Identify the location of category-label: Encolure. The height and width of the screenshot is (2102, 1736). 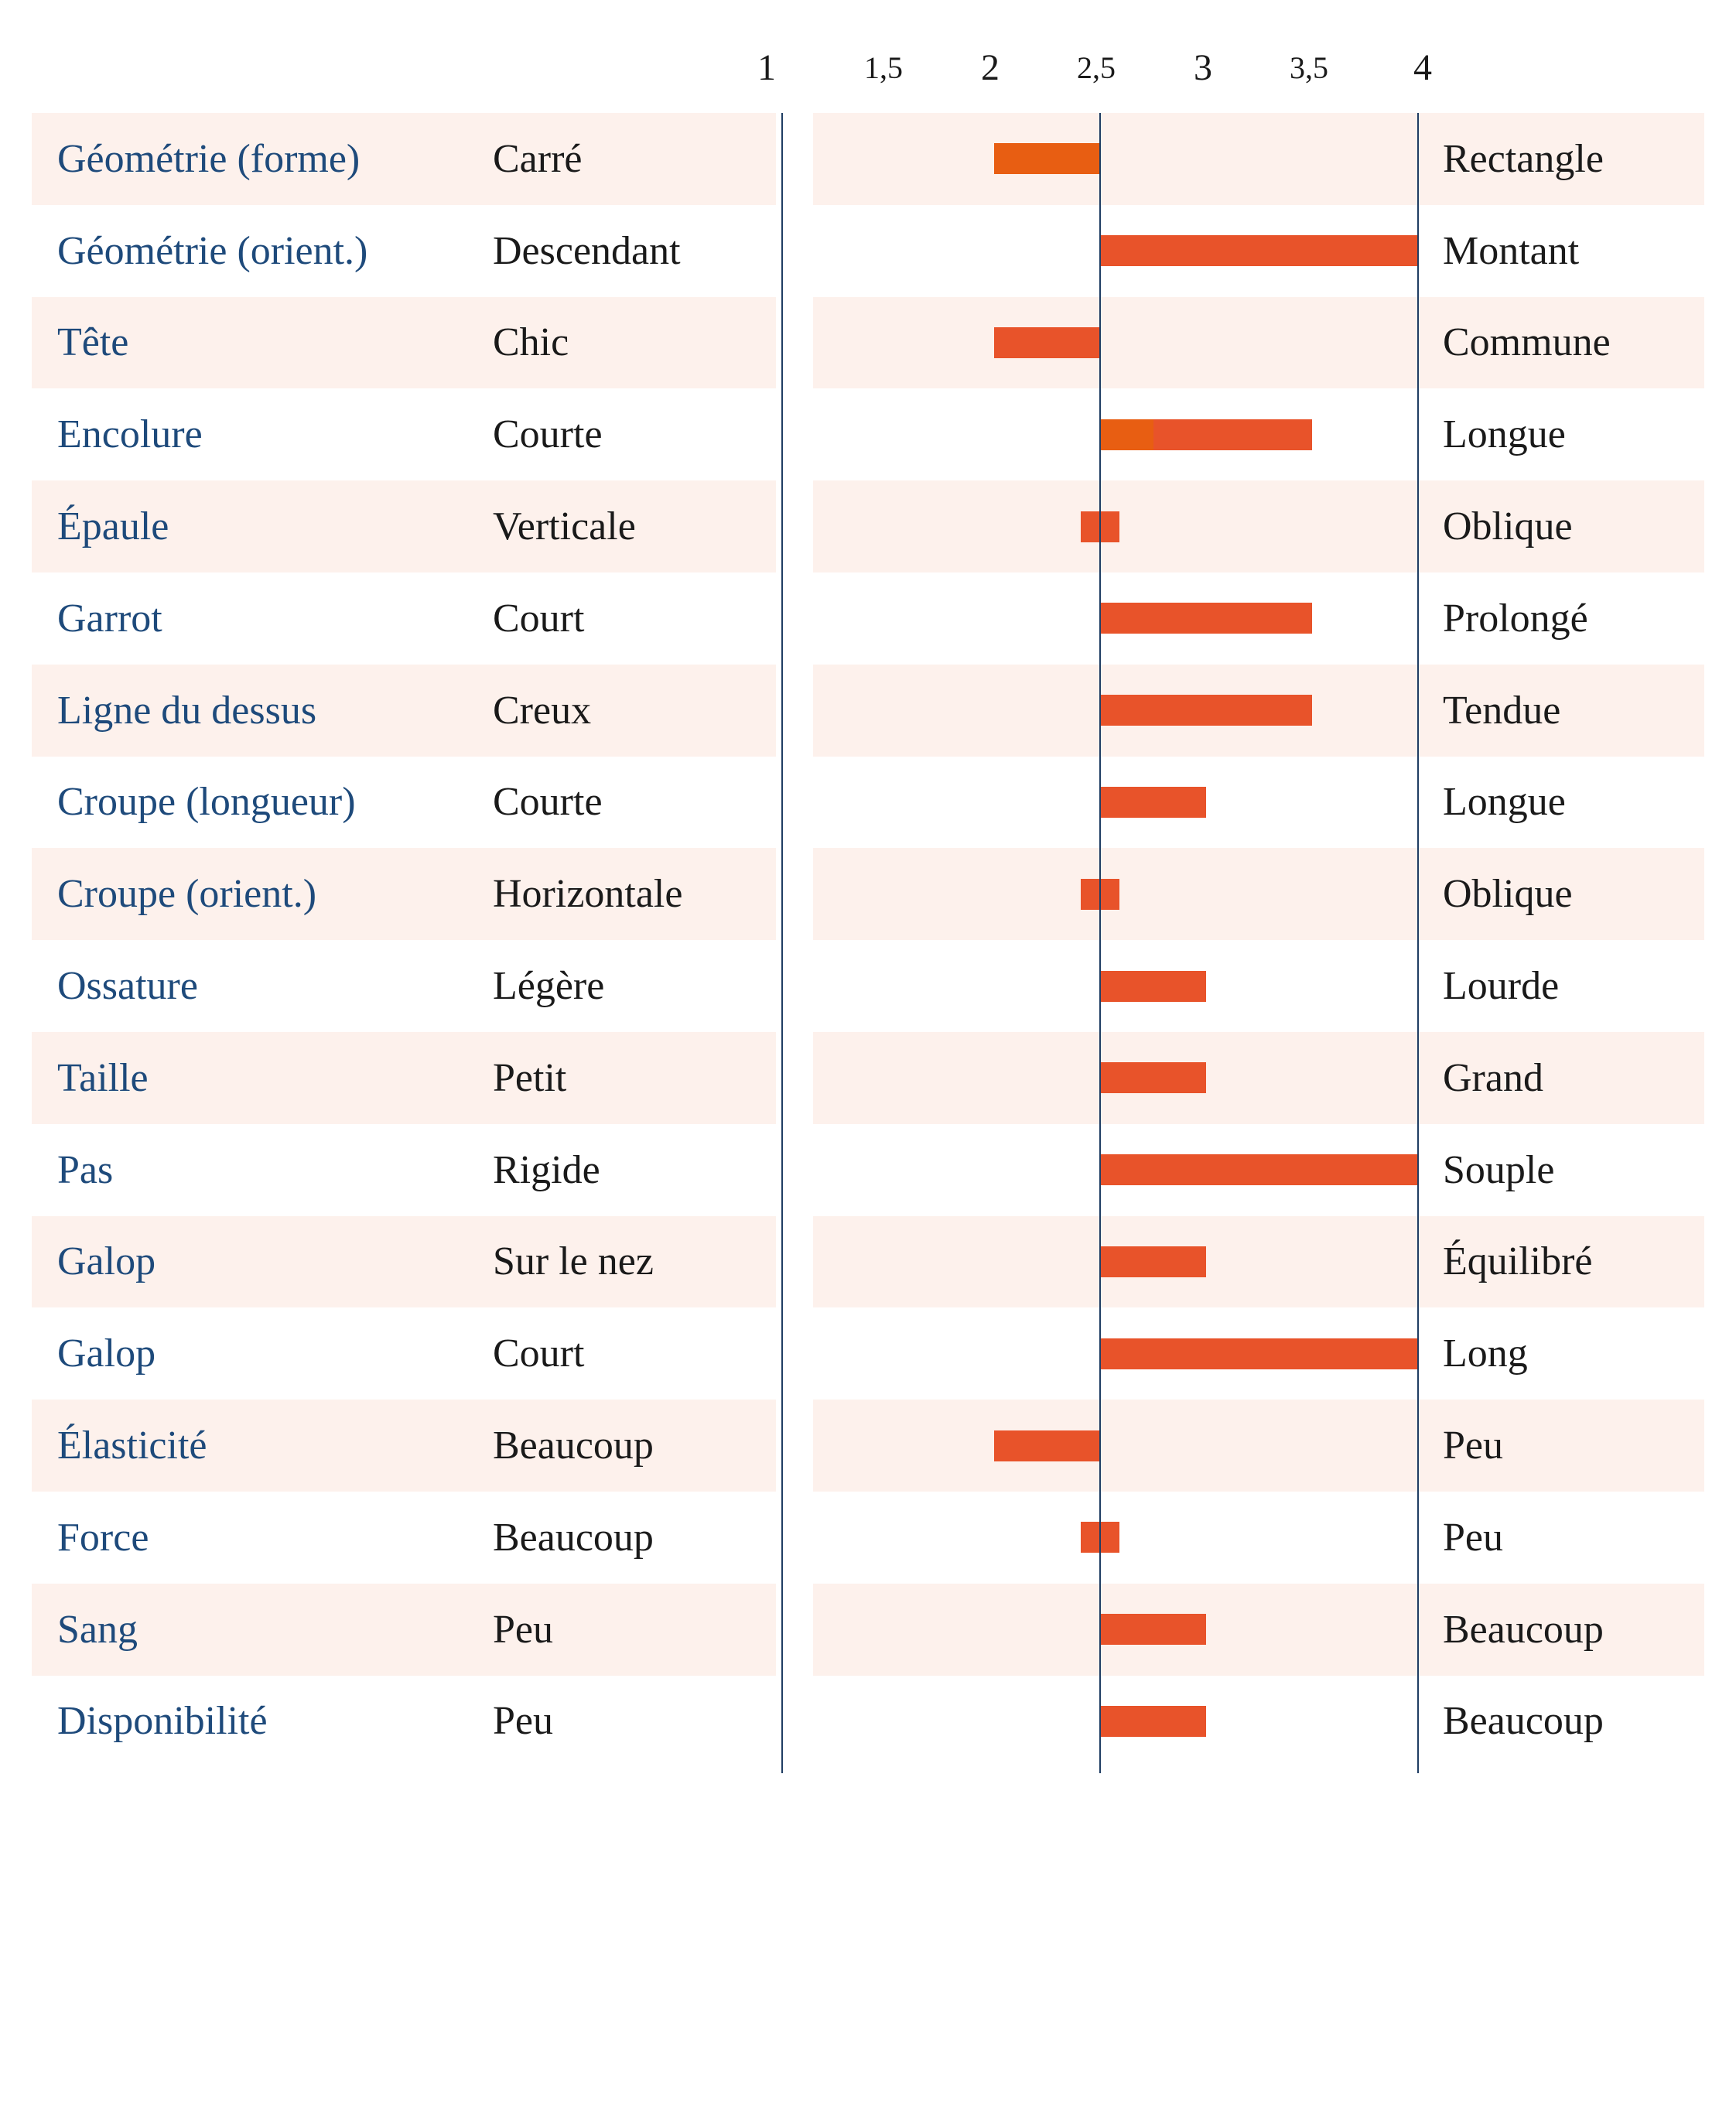
(130, 434).